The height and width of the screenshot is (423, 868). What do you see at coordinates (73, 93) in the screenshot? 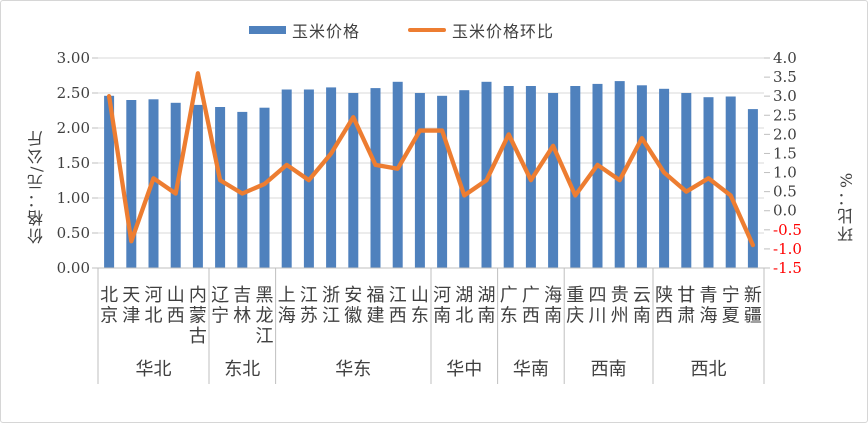
I see `left-axis-tick-label: 2.50` at bounding box center [73, 93].